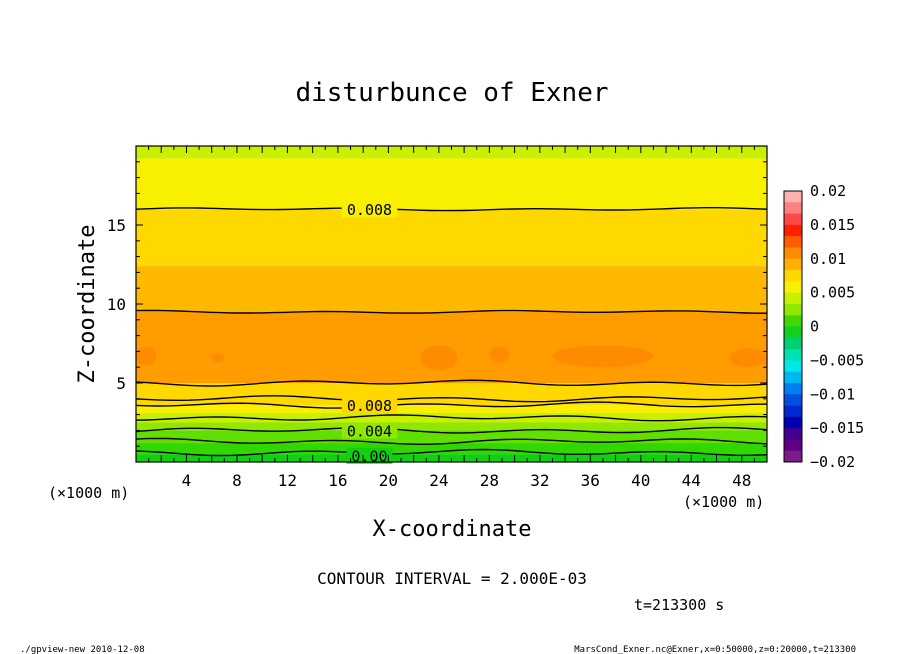  What do you see at coordinates (121, 383) in the screenshot?
I see `y-tick-label: 5` at bounding box center [121, 383].